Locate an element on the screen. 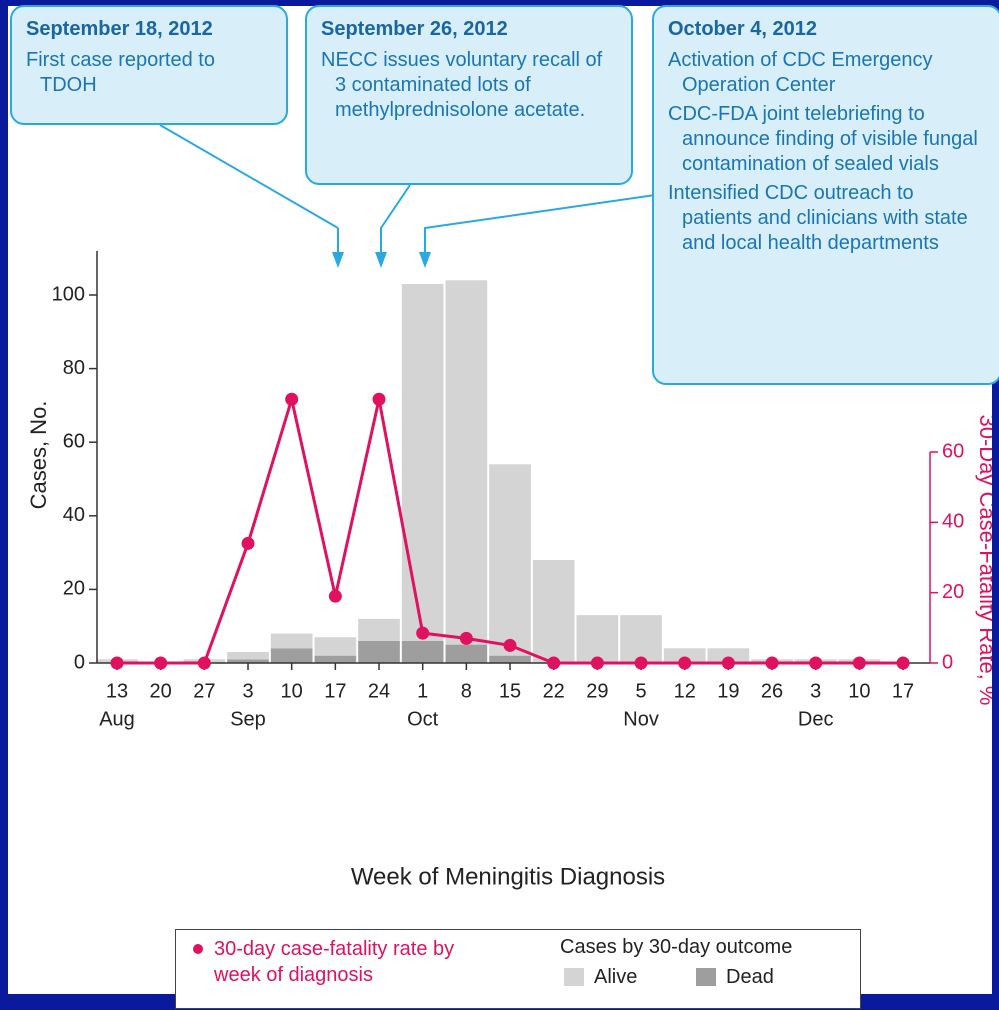  callout-title: September 26, 2012 is located at coordinates (414, 29).